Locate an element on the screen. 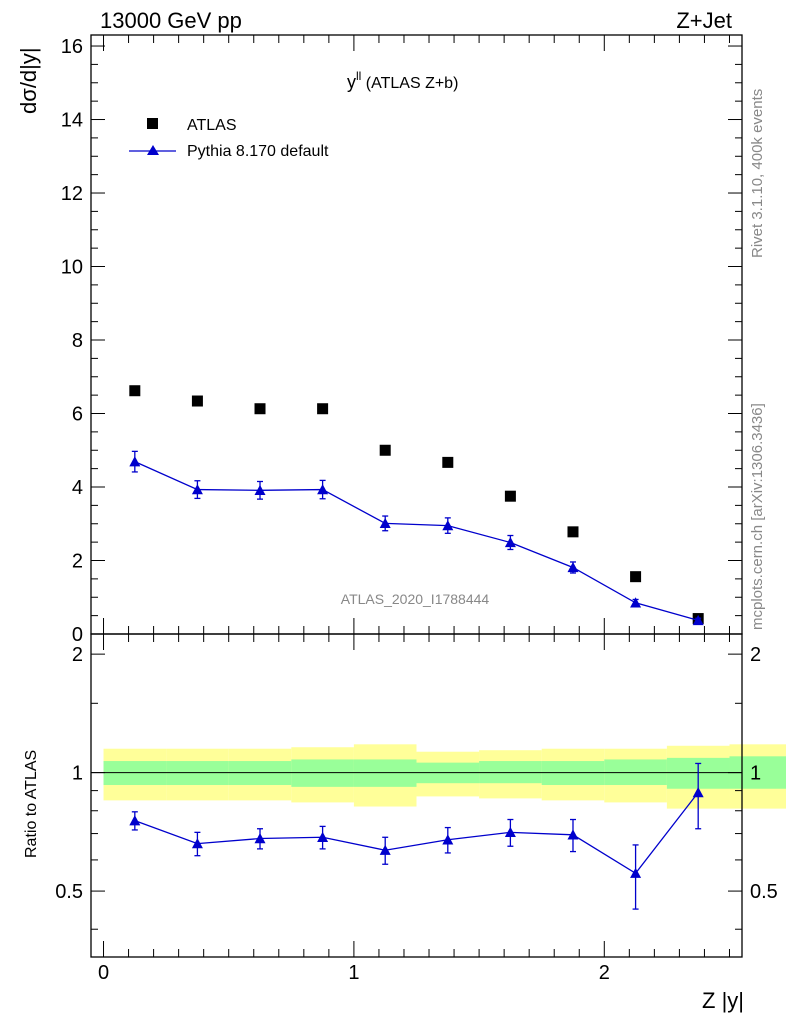 The width and height of the screenshot is (786, 1024). main-y-tick-label: 14 is located at coordinates (72, 121).